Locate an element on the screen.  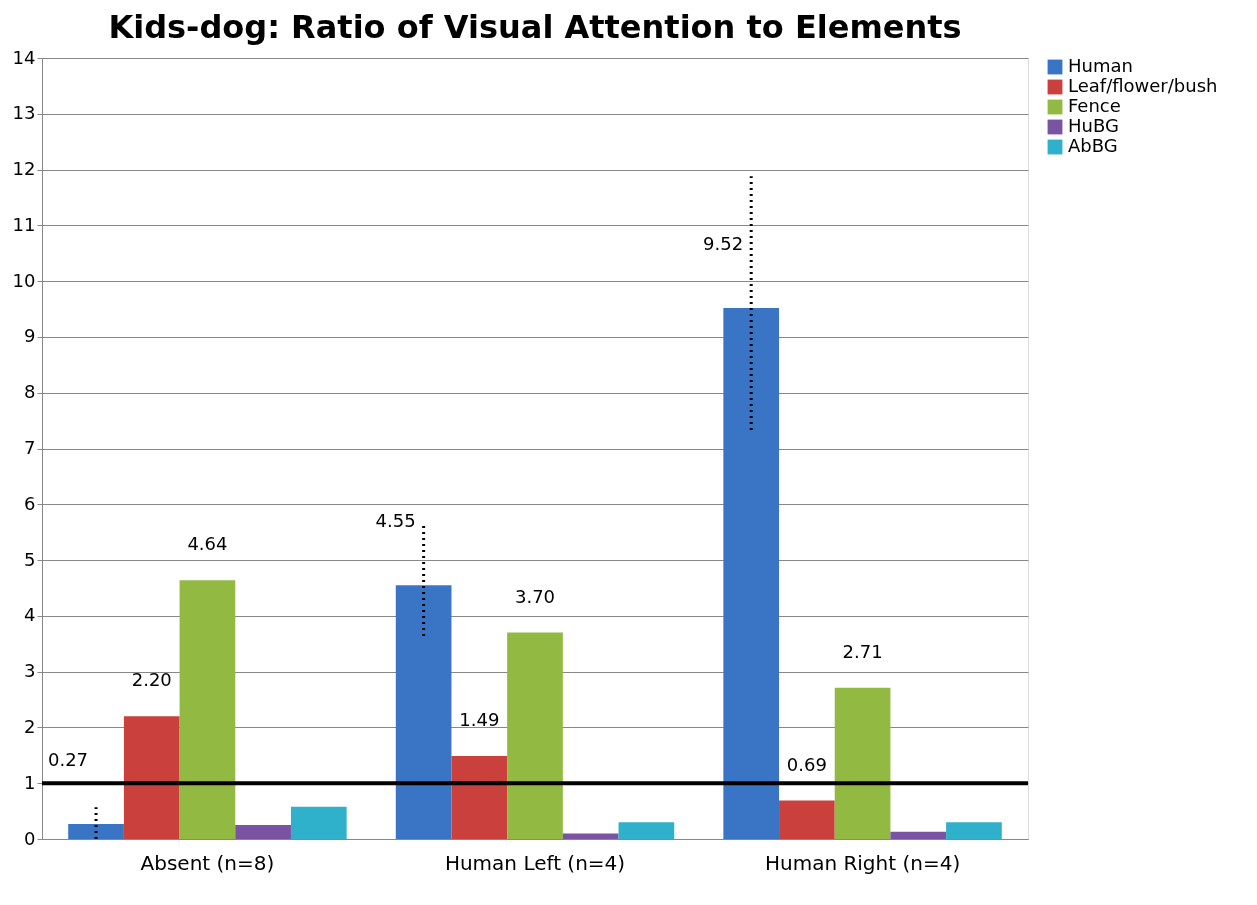
legend-label: Leaf/flower/bush is located at coordinates (1143, 85).